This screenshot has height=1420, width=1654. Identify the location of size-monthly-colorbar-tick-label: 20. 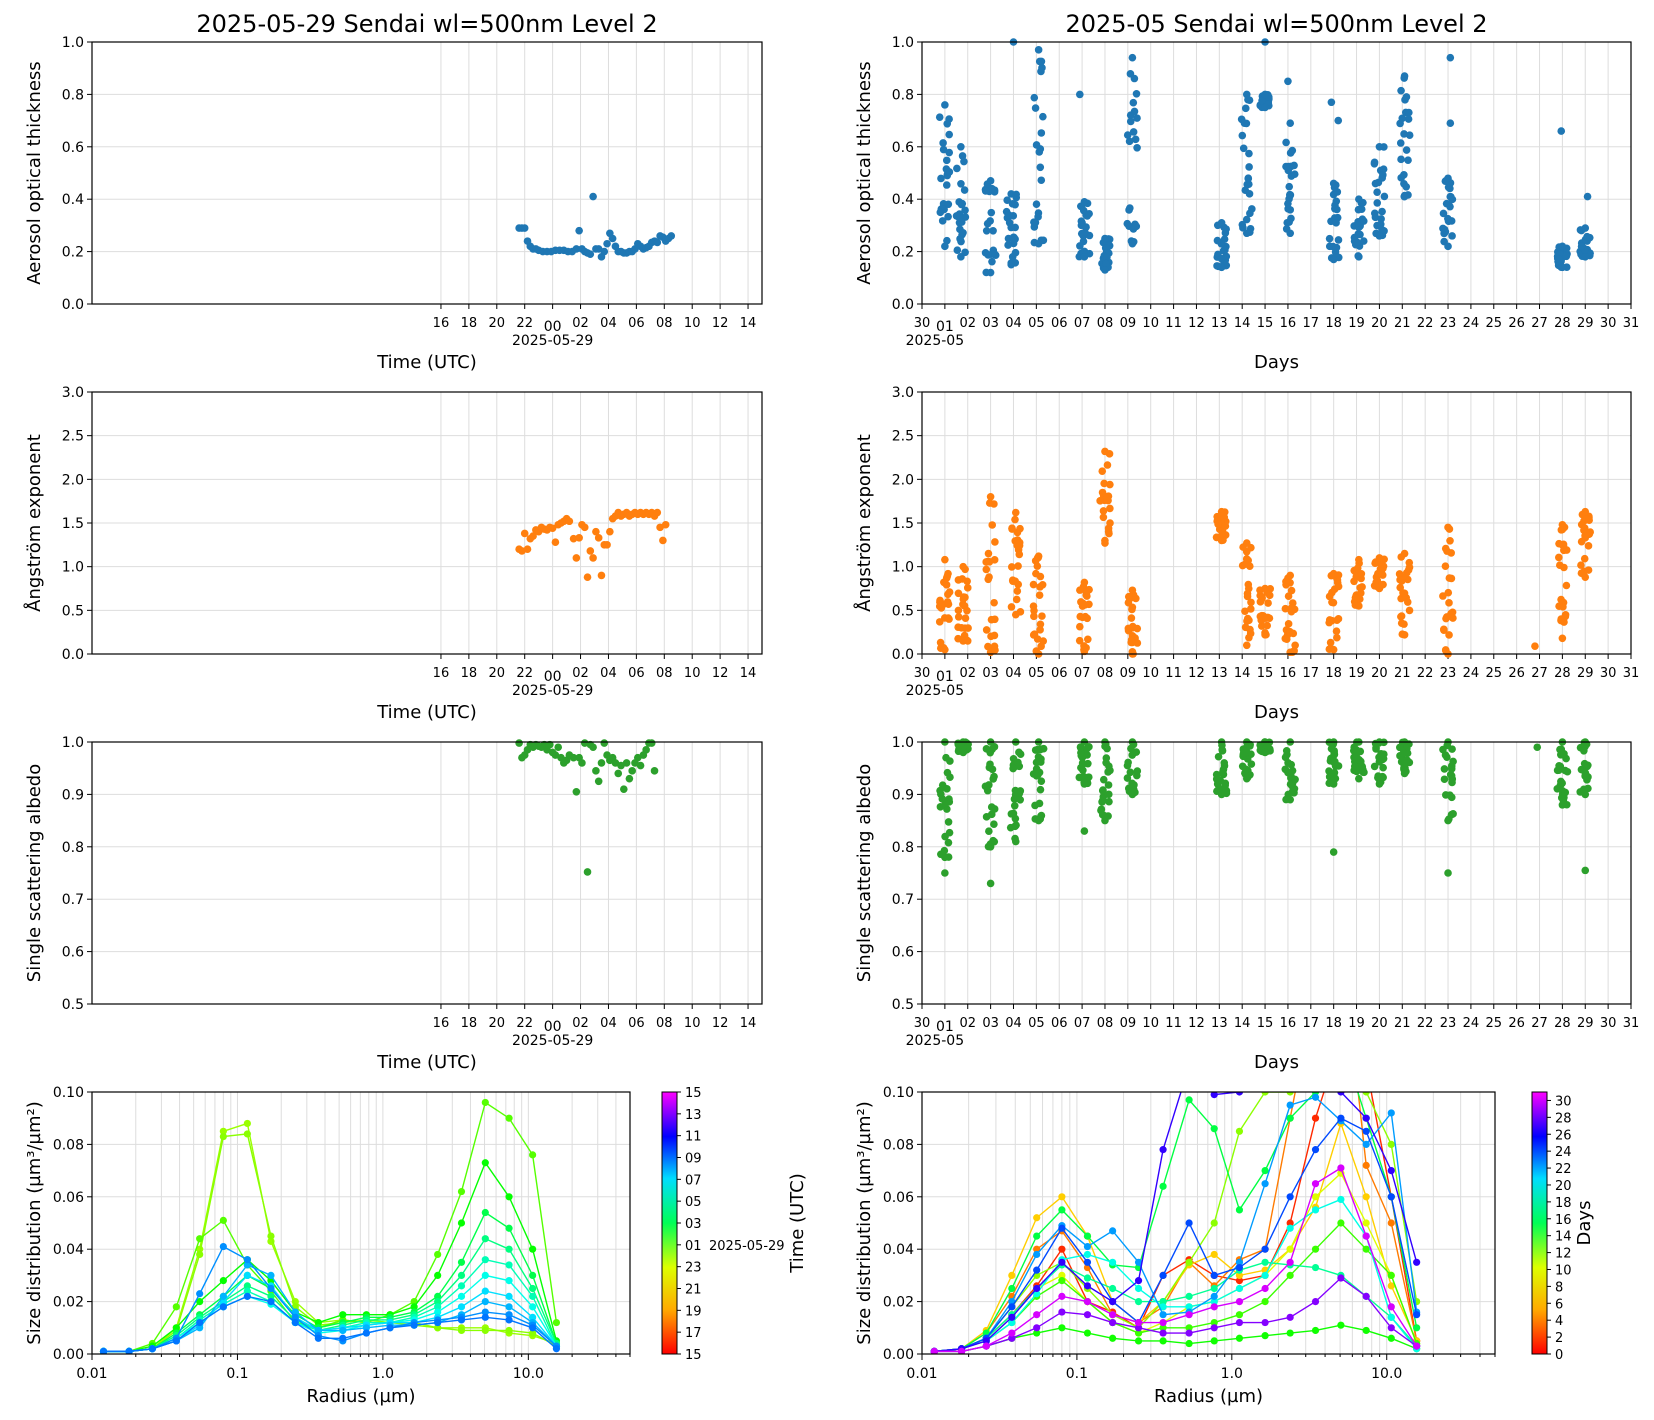
(1563, 1186).